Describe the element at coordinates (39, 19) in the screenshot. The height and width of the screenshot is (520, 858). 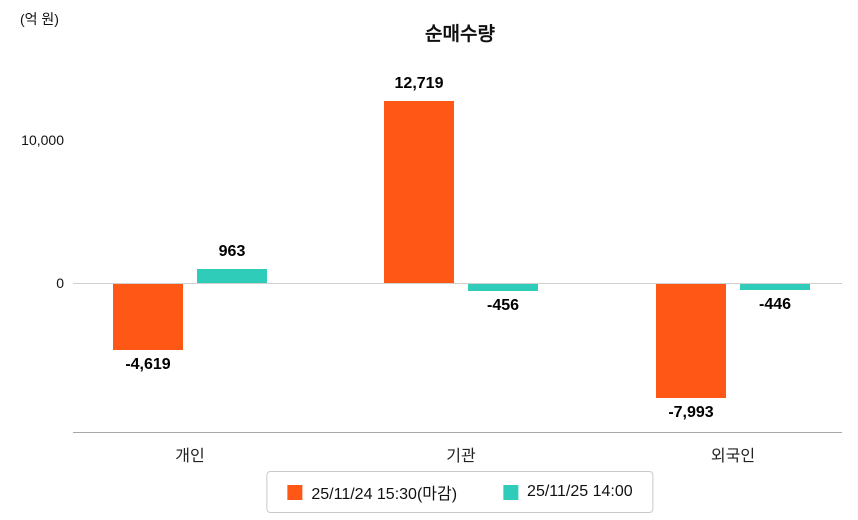
I see `axis-unit-label: (억 원)` at that location.